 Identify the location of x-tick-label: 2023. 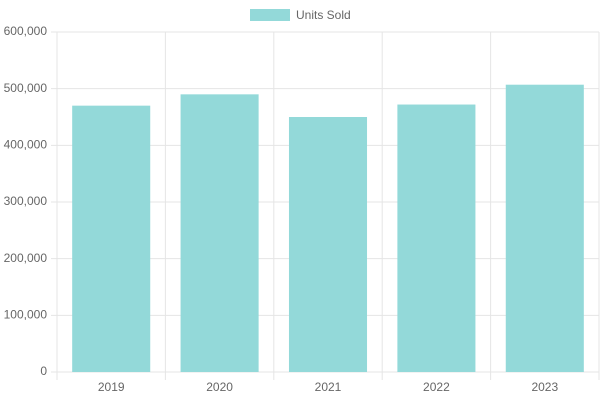
(544, 387).